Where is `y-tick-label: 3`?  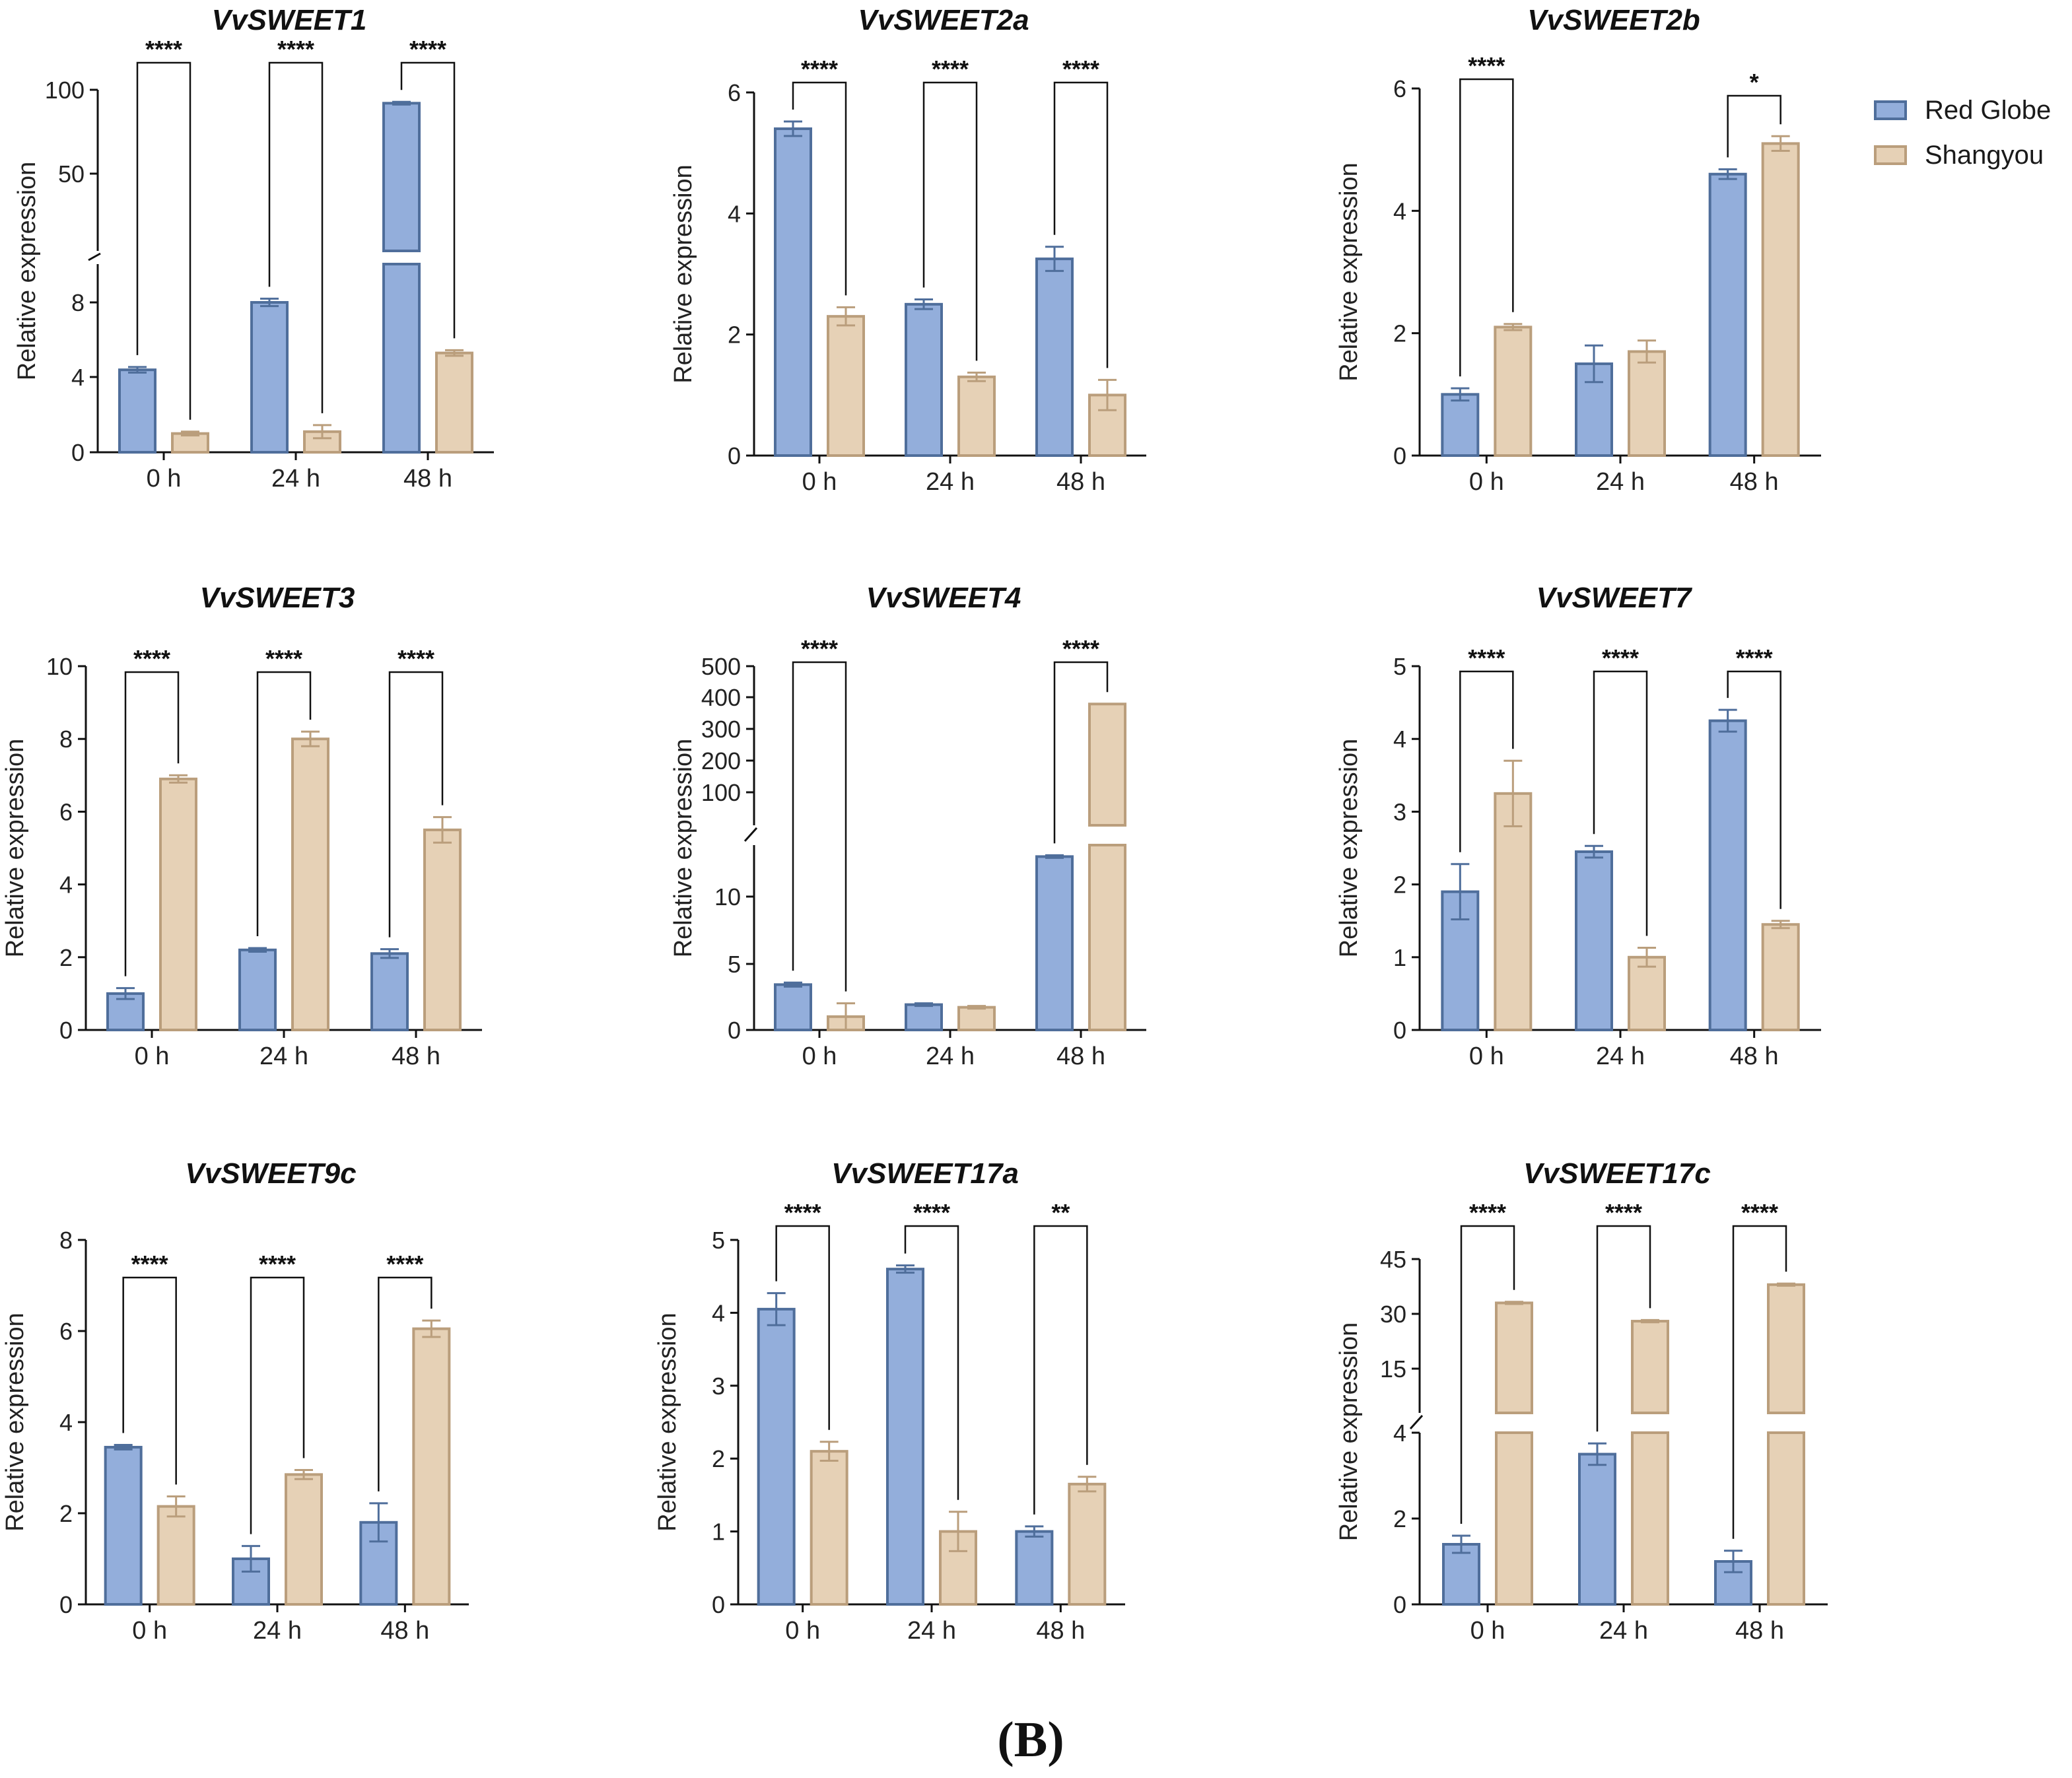
y-tick-label: 3 is located at coordinates (718, 1386).